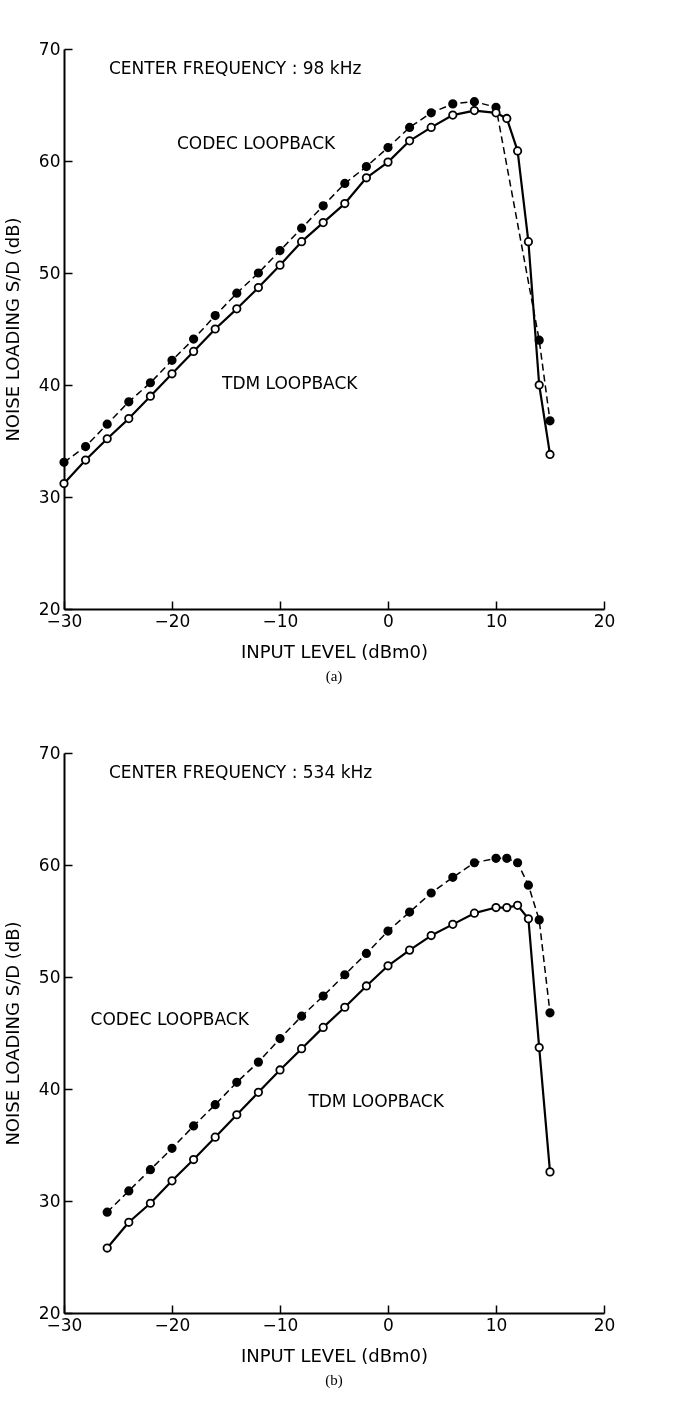 This screenshot has height=1408, width=690. Describe the element at coordinates (256, 142) in the screenshot. I see `series-label: CODEC LOOPBACK` at that location.